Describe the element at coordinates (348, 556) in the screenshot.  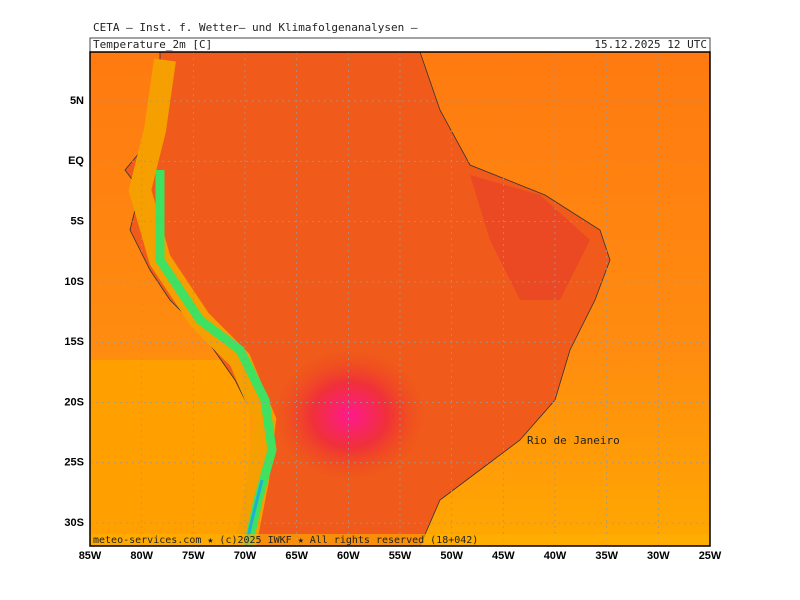
I see `lon-label: 60W` at that location.